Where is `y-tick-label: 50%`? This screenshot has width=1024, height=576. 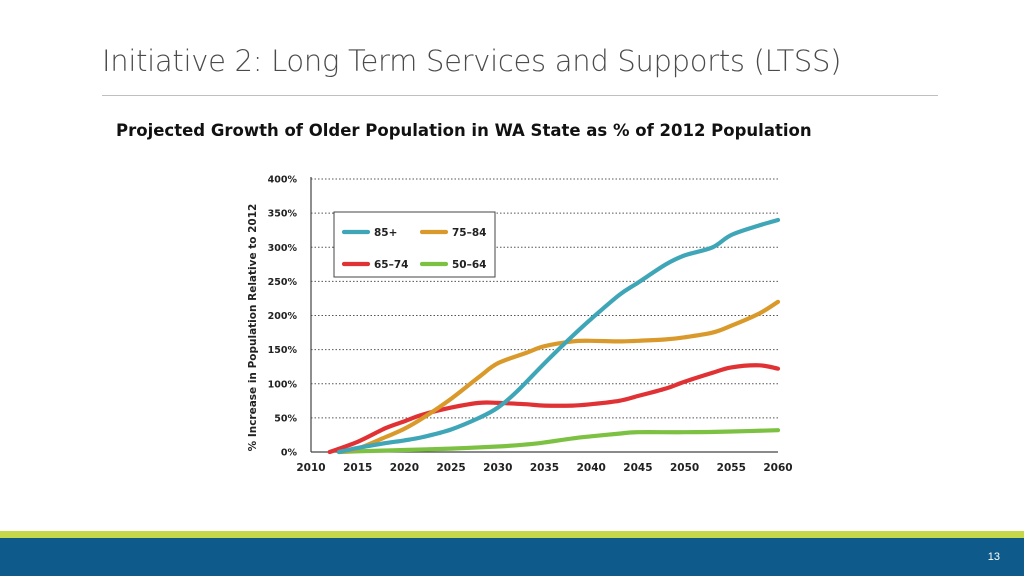
y-tick-label: 50% is located at coordinates (285, 418).